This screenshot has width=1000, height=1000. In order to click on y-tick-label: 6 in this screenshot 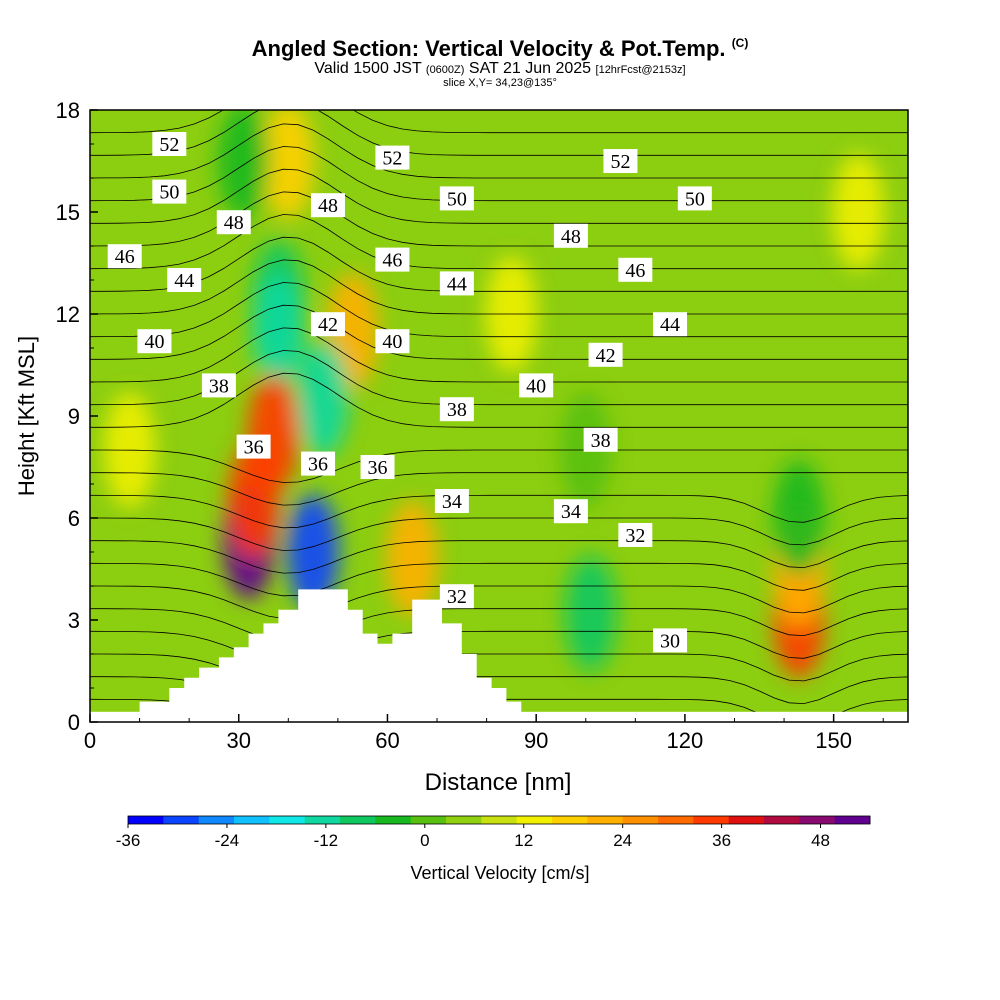, I will do `click(74, 518)`.